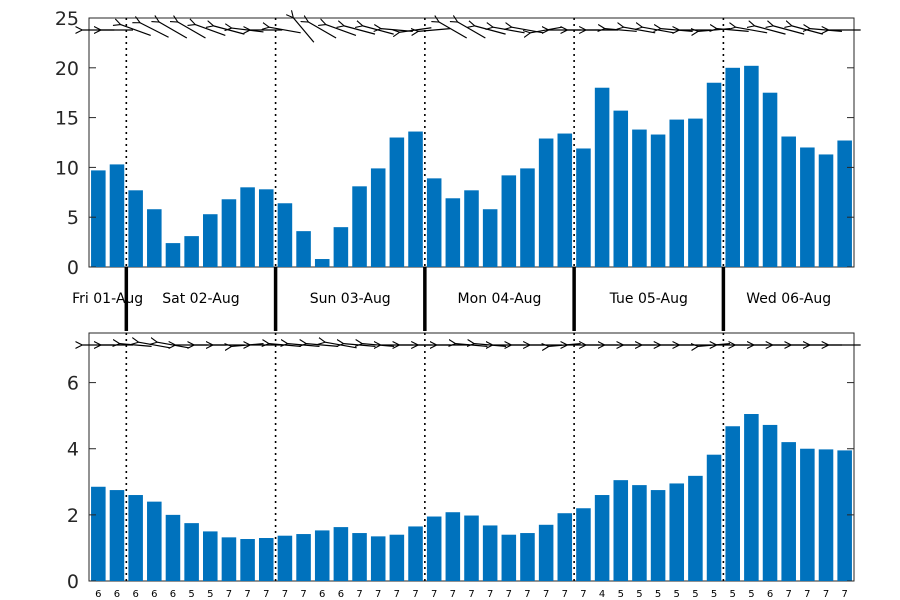  I want to click on wind-y-tick-label: 5, so click(73, 218).